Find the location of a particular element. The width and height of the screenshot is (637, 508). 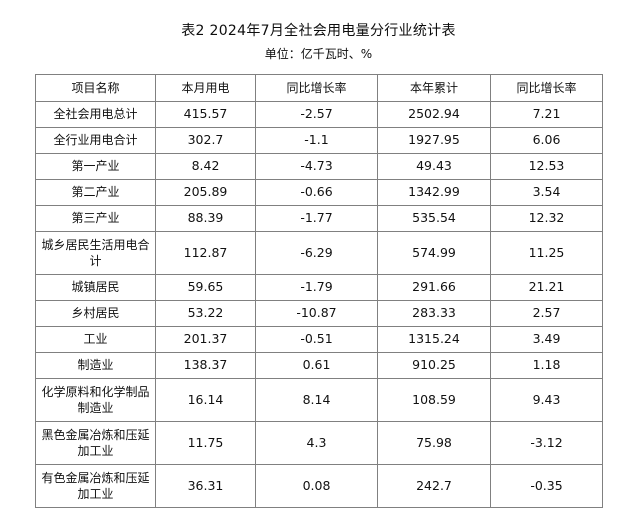

unit-note: 单位：亿千瓦时、% is located at coordinates (318, 54).